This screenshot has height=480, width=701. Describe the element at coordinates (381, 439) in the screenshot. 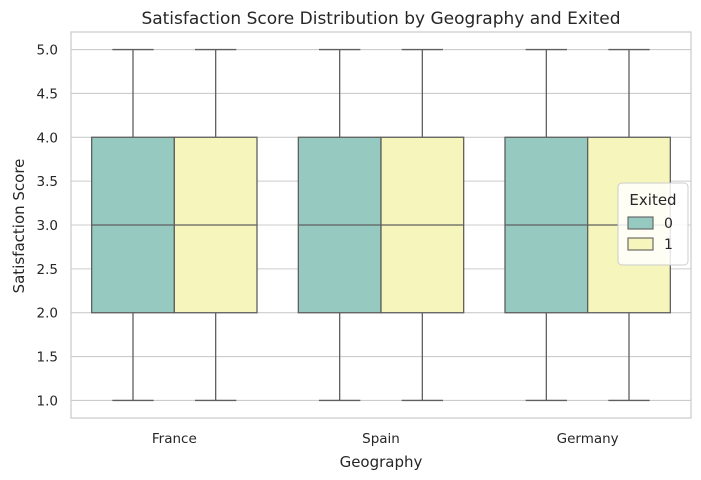

I see `x-tick-label: Spain` at that location.